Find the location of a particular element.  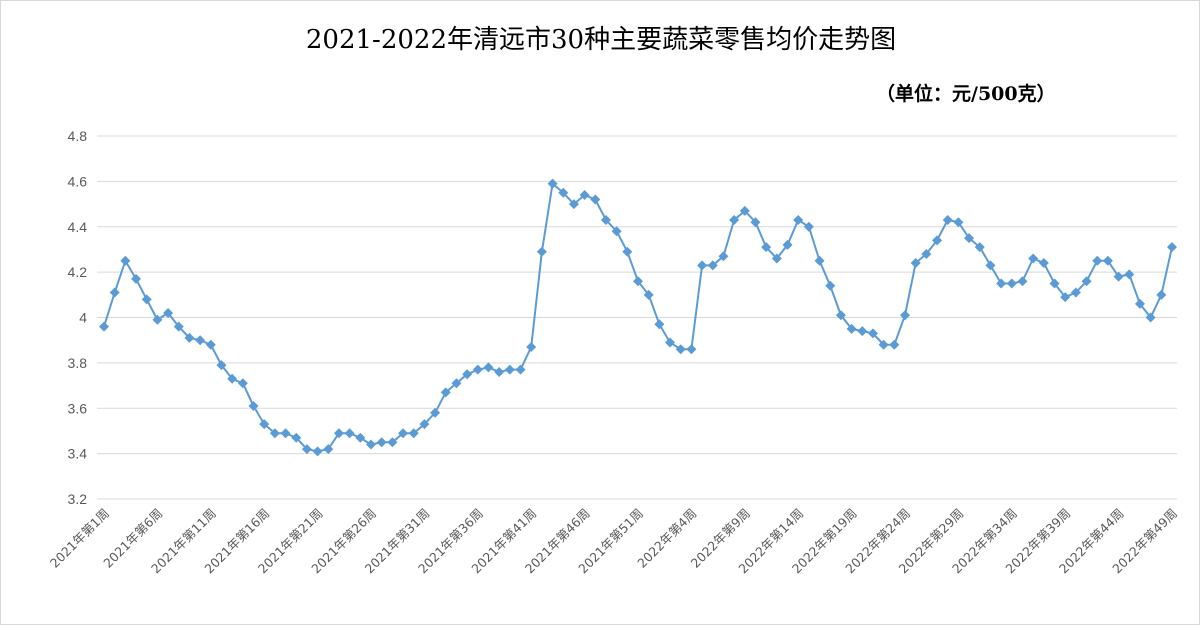

y-tick-label: 3.4 is located at coordinates (78, 454).